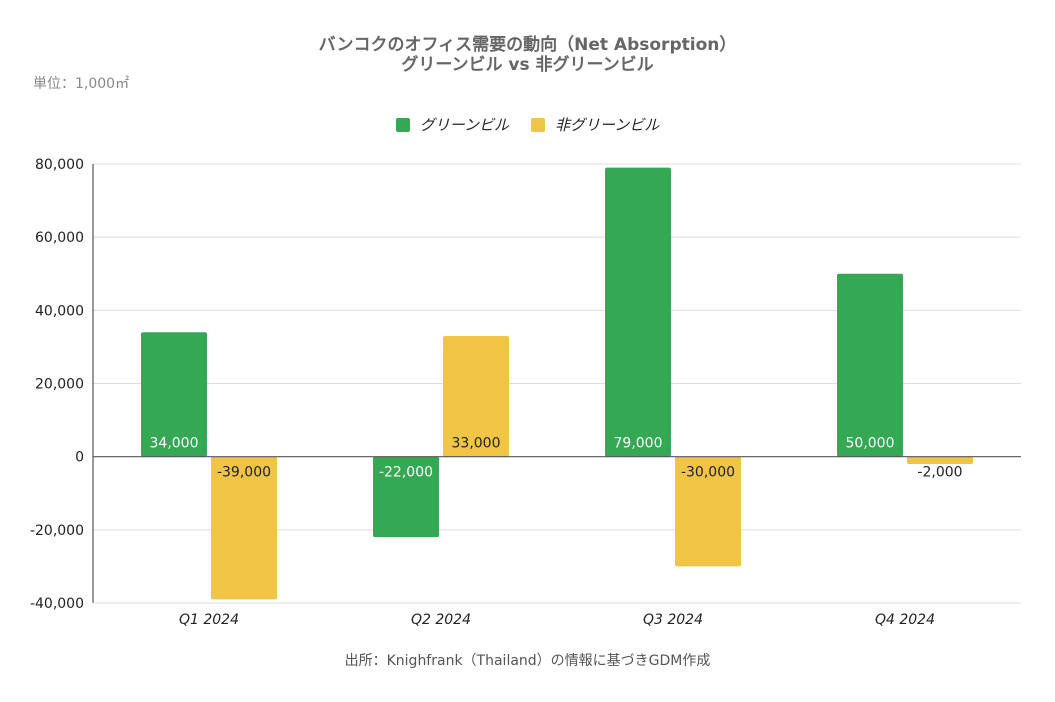 This screenshot has height=702, width=1055. What do you see at coordinates (607, 125) in the screenshot?
I see `legend-label-non-green: 非グリーンビル` at bounding box center [607, 125].